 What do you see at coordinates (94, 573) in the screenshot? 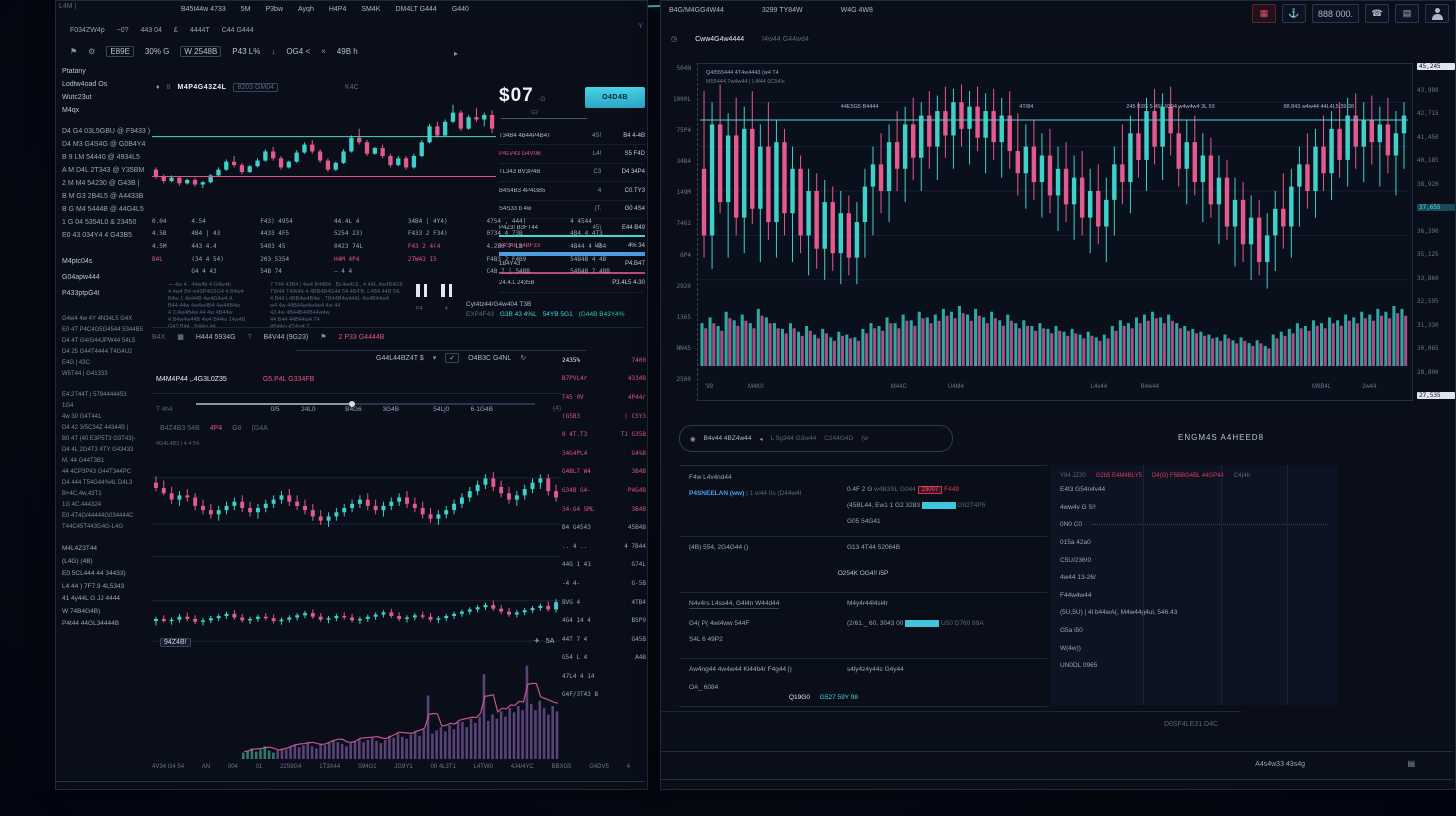
I see `sidebar-bottom-item: E0 5CL444 44 34433)` at bounding box center [94, 573].